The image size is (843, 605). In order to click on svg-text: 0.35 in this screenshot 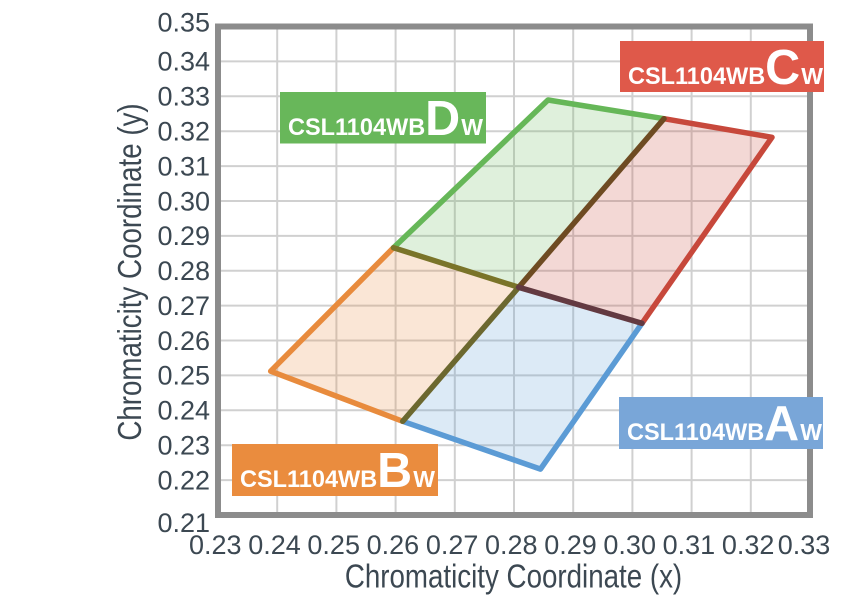, I will do `click(183, 22)`.